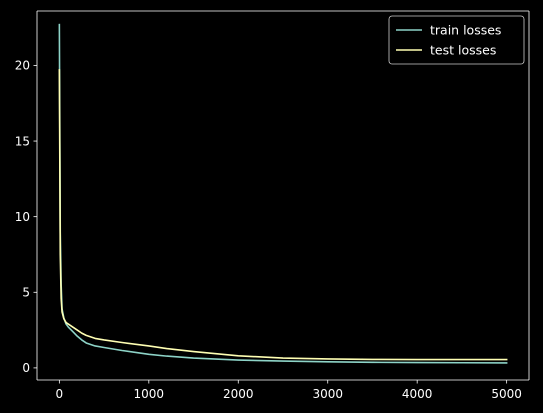 This screenshot has height=413, width=543. Describe the element at coordinates (22, 141) in the screenshot. I see `y-tick-label: 15` at that location.